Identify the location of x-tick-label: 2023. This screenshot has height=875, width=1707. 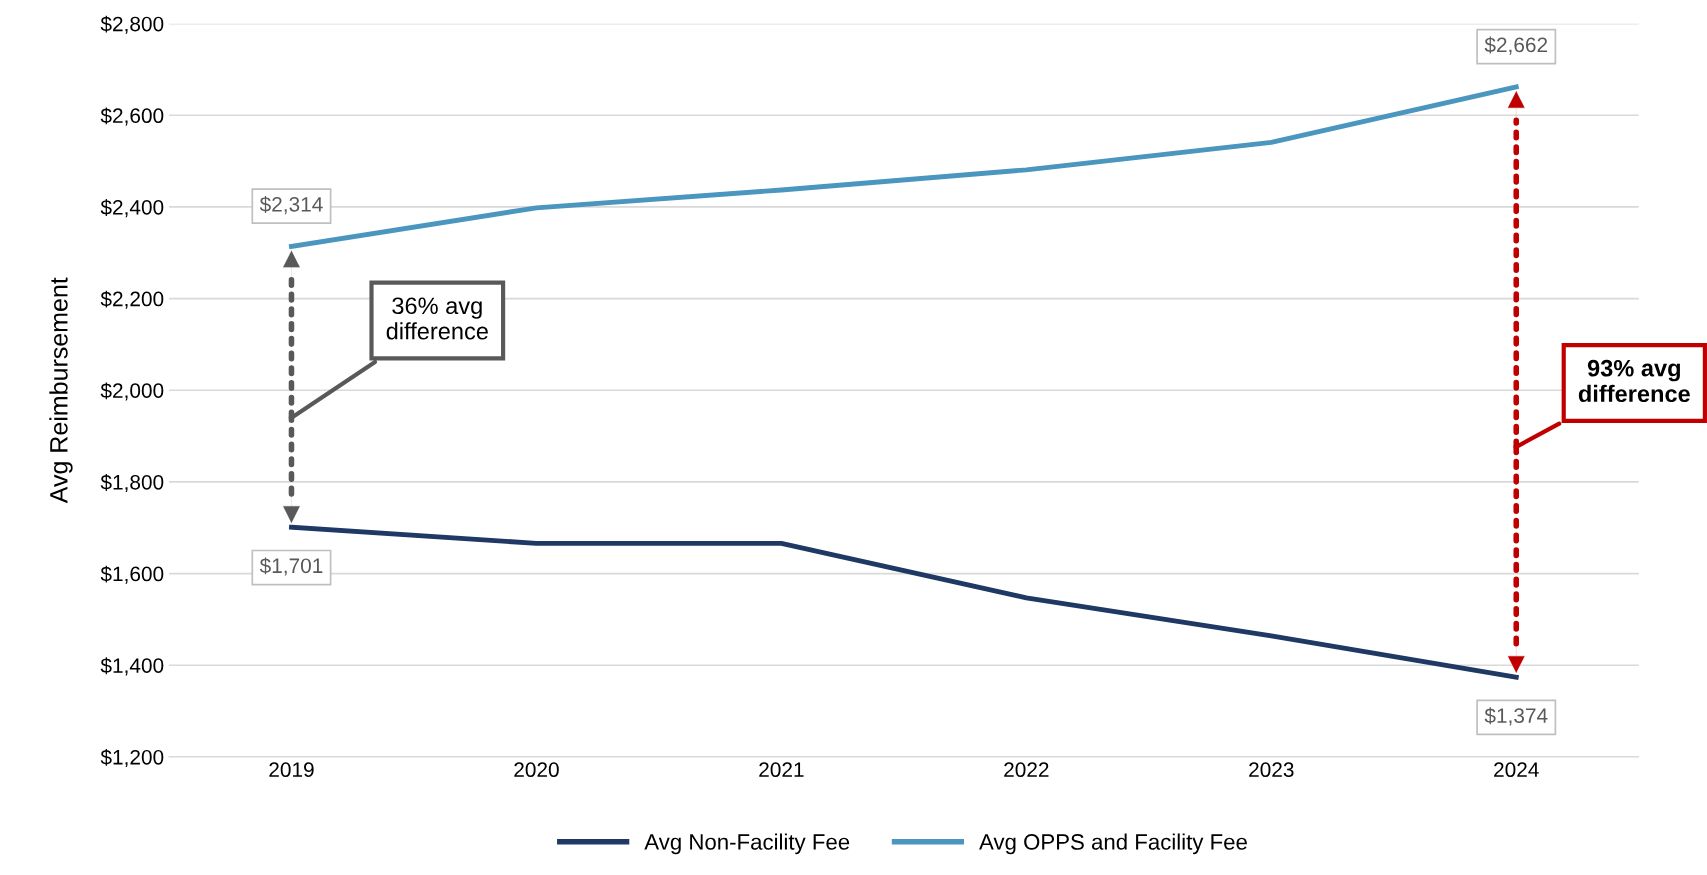
(1271, 770).